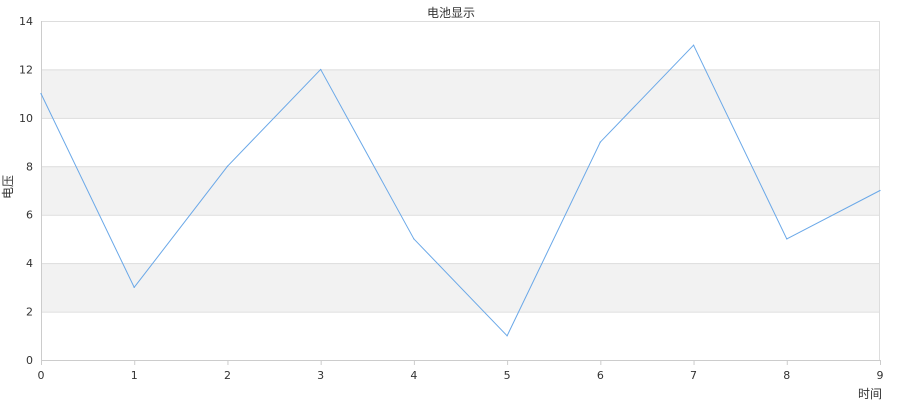  What do you see at coordinates (29, 312) in the screenshot?
I see `y-tick-label: 2` at bounding box center [29, 312].